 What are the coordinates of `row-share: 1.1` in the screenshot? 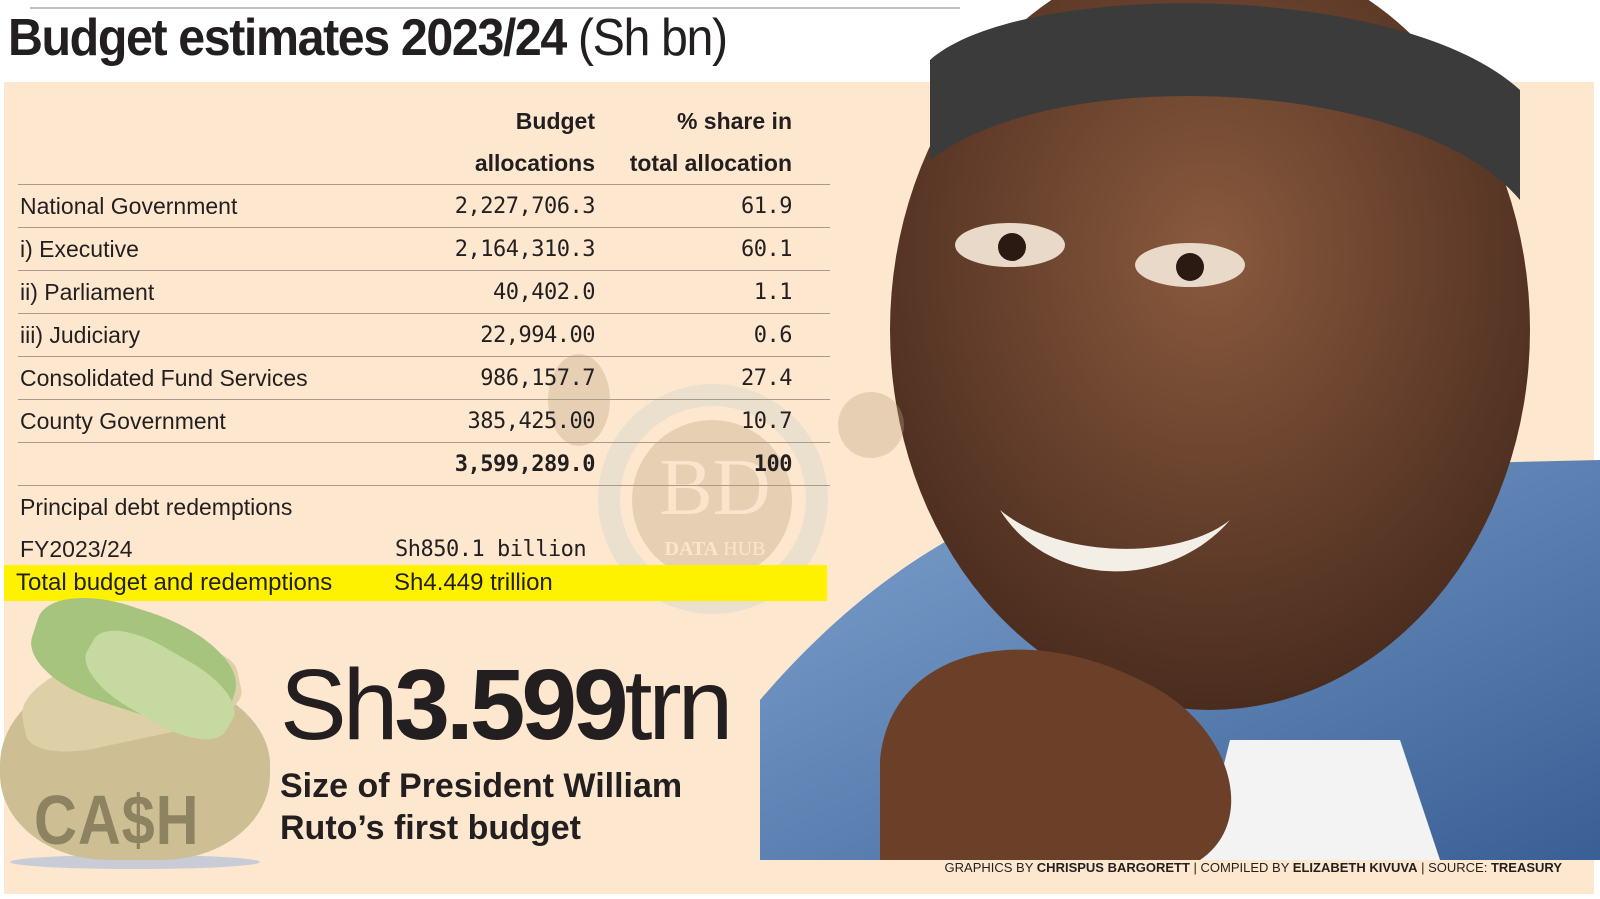 It's located at (712, 292).